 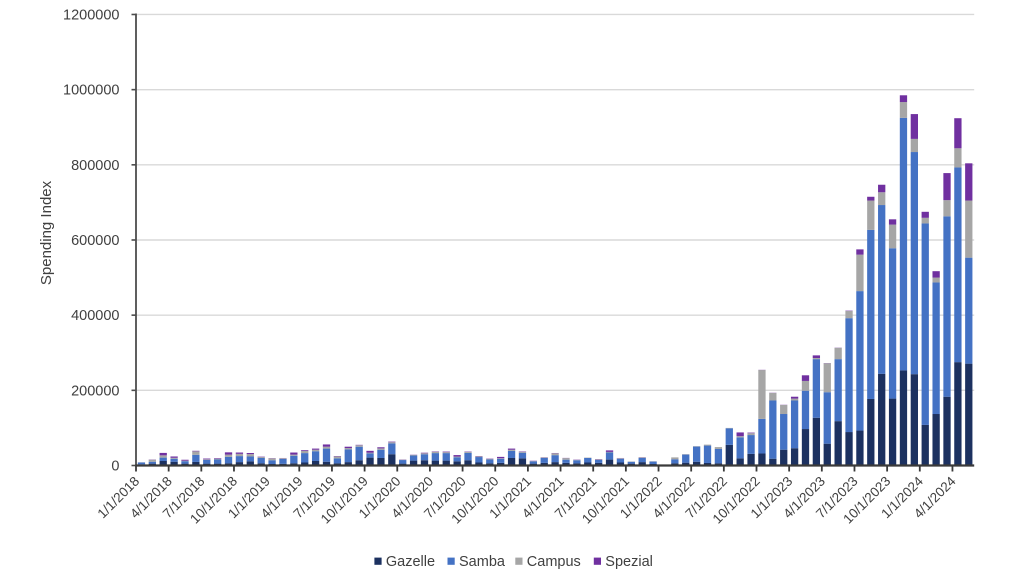 What do you see at coordinates (410, 562) in the screenshot?
I see `svg-text: Gazelle` at bounding box center [410, 562].